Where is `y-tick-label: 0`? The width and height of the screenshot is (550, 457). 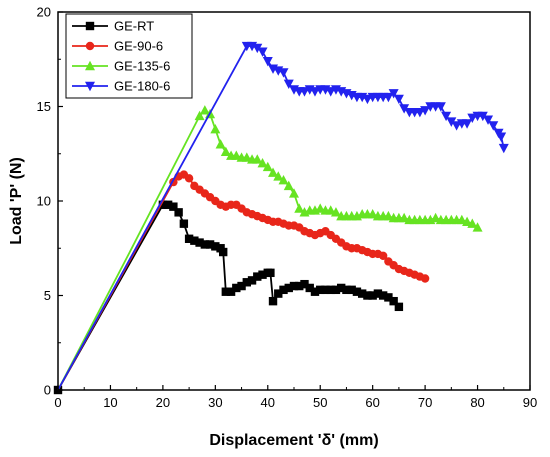 y-tick-label: 0 is located at coordinates (47, 390).